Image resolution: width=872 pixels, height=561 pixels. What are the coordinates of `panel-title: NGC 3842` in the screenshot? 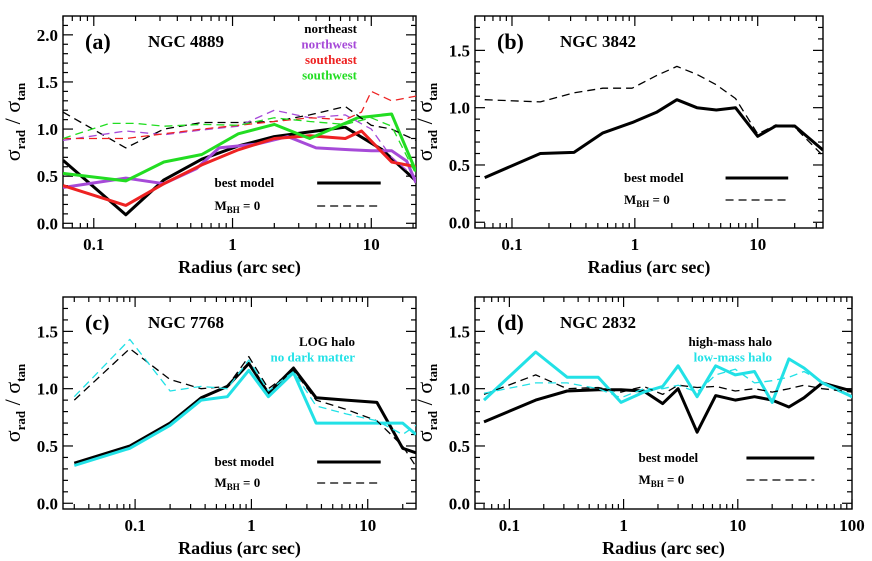 It's located at (598, 41).